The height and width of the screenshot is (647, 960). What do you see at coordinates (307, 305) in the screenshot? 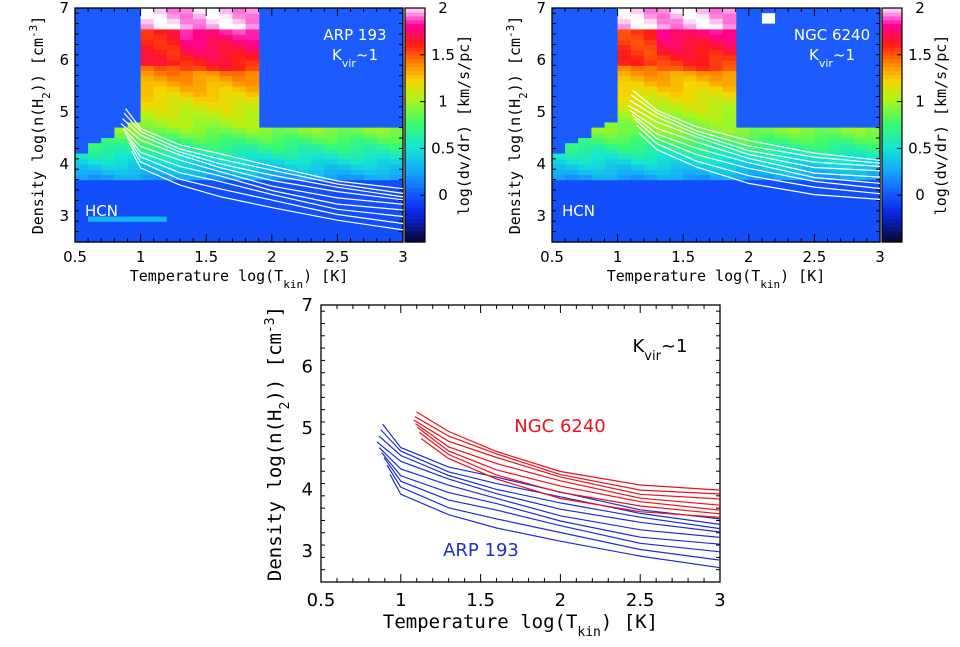
I see `y-tick-label: 7` at bounding box center [307, 305].